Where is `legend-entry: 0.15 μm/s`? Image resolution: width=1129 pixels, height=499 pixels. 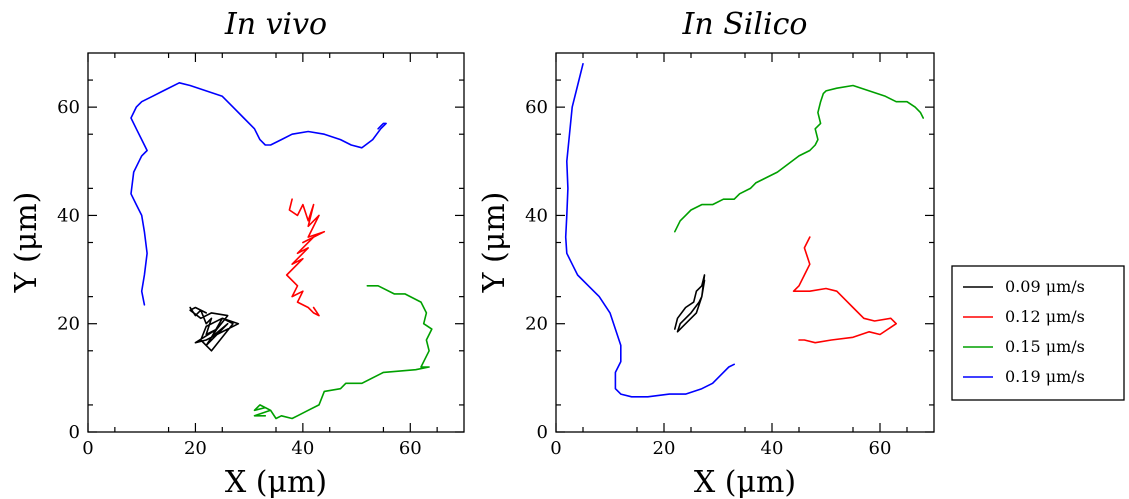 legend-entry: 0.15 μm/s is located at coordinates (1045, 346).